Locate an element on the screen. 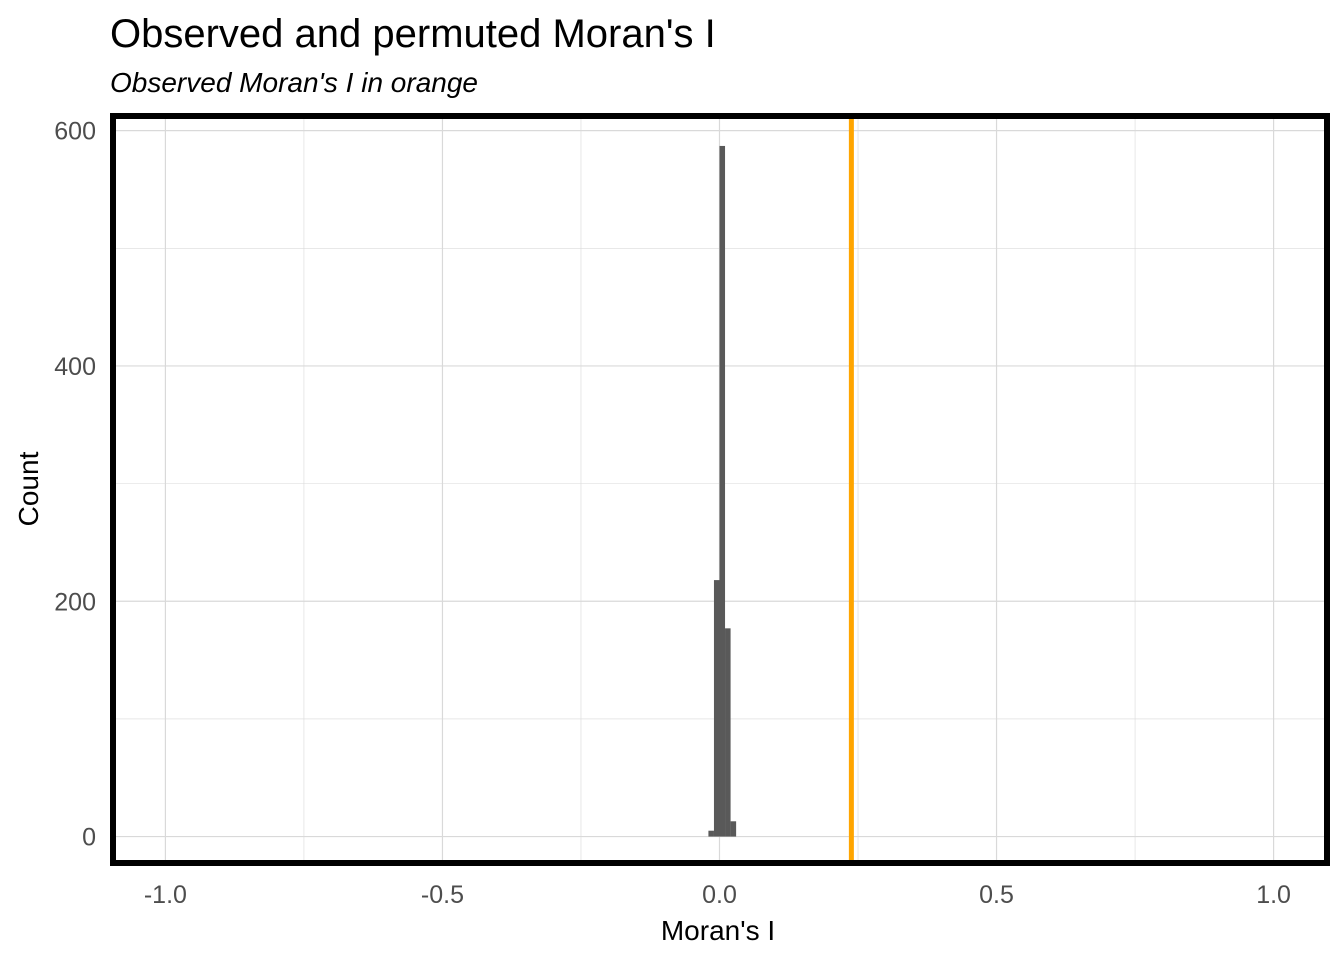  x-axis-ticks: -1.0 -0.5 0.0 0.5 1.0 is located at coordinates (717, 895).